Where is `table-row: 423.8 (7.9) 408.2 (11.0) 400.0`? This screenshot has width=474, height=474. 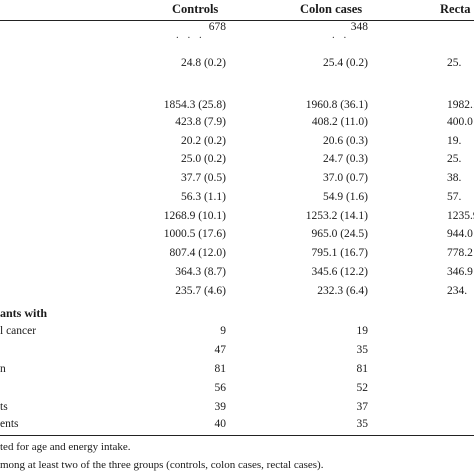 table-row: 423.8 (7.9) 408.2 (11.0) 400.0 is located at coordinates (237, 123).